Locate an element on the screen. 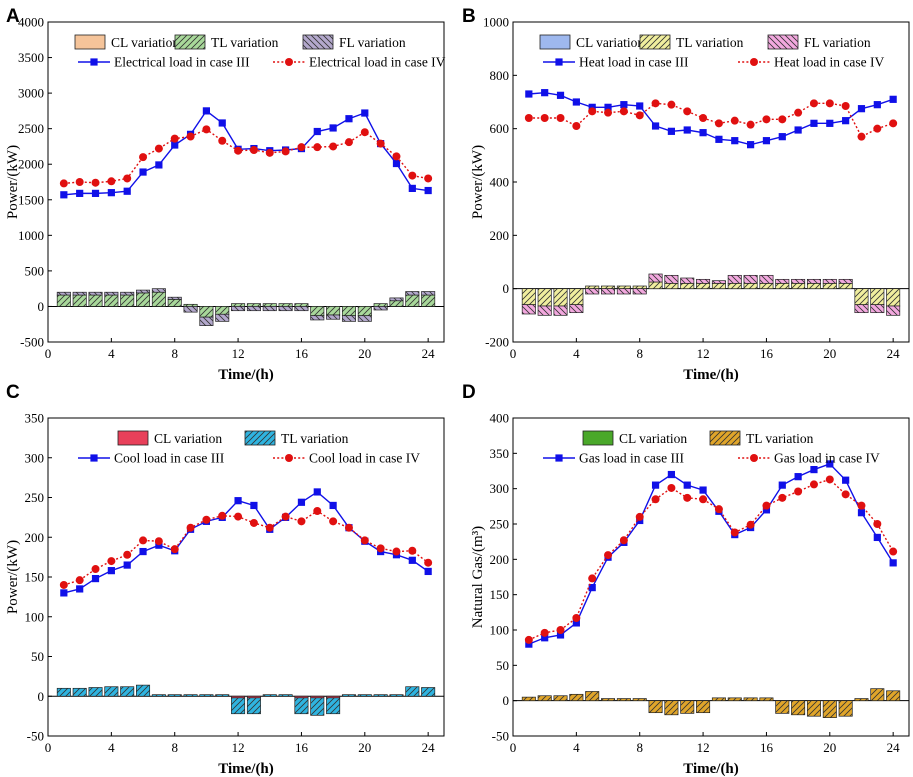 This screenshot has width=913, height=777. legend-label: Gas load in case III is located at coordinates (631, 458).